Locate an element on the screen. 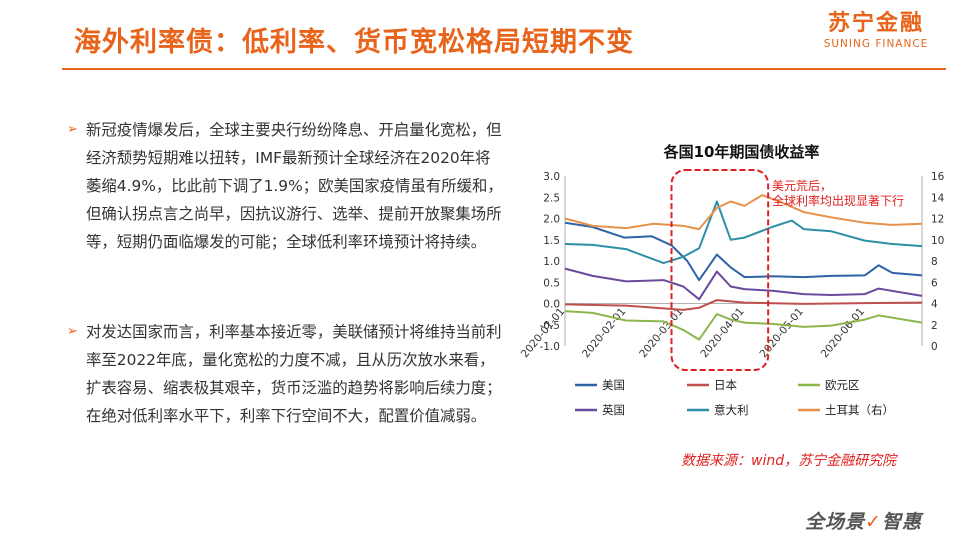 This screenshot has width=959, height=539. data-source-note: 数据来源：wind，苏宁金融研究院 is located at coordinates (789, 461).